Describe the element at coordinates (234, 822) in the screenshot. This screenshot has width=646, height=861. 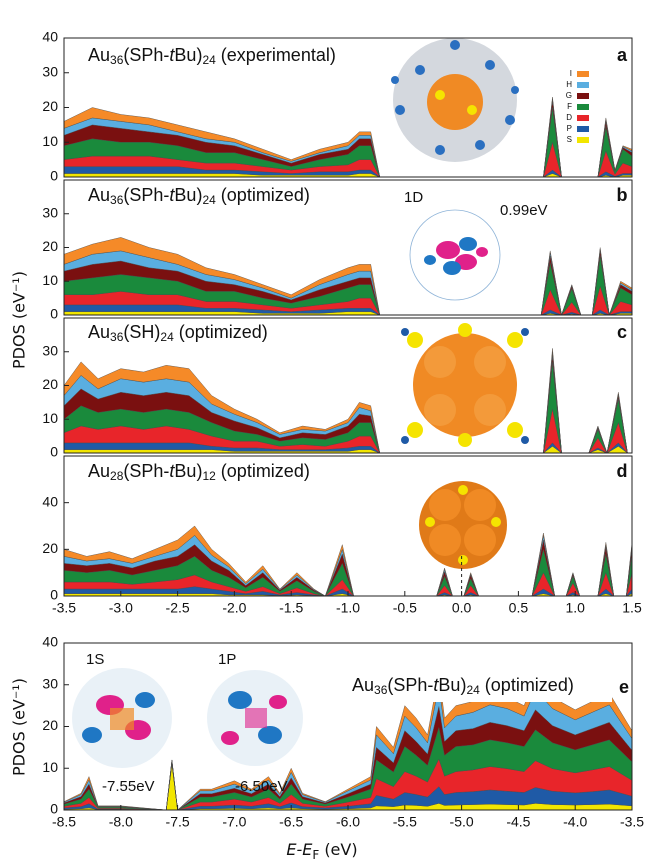
I see `x-tick-label: -7.0` at that location.